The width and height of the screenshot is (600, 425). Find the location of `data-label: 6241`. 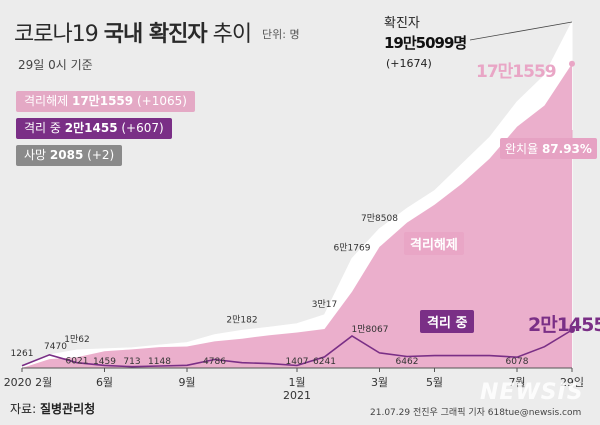

data-label: 6241 is located at coordinates (324, 362).